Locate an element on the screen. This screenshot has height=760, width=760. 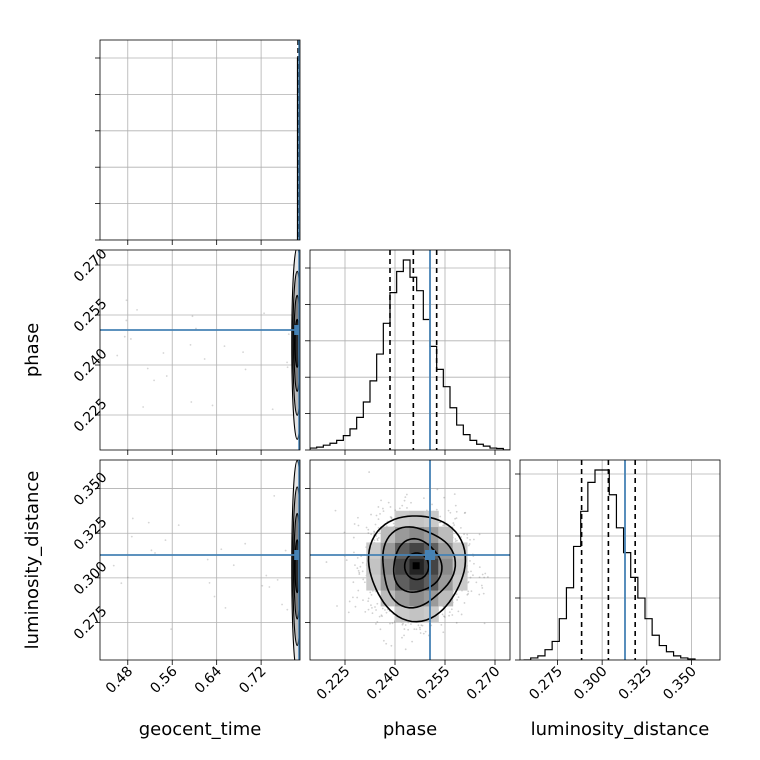
x-tick-label: 0.255 is located at coordinates (434, 684).